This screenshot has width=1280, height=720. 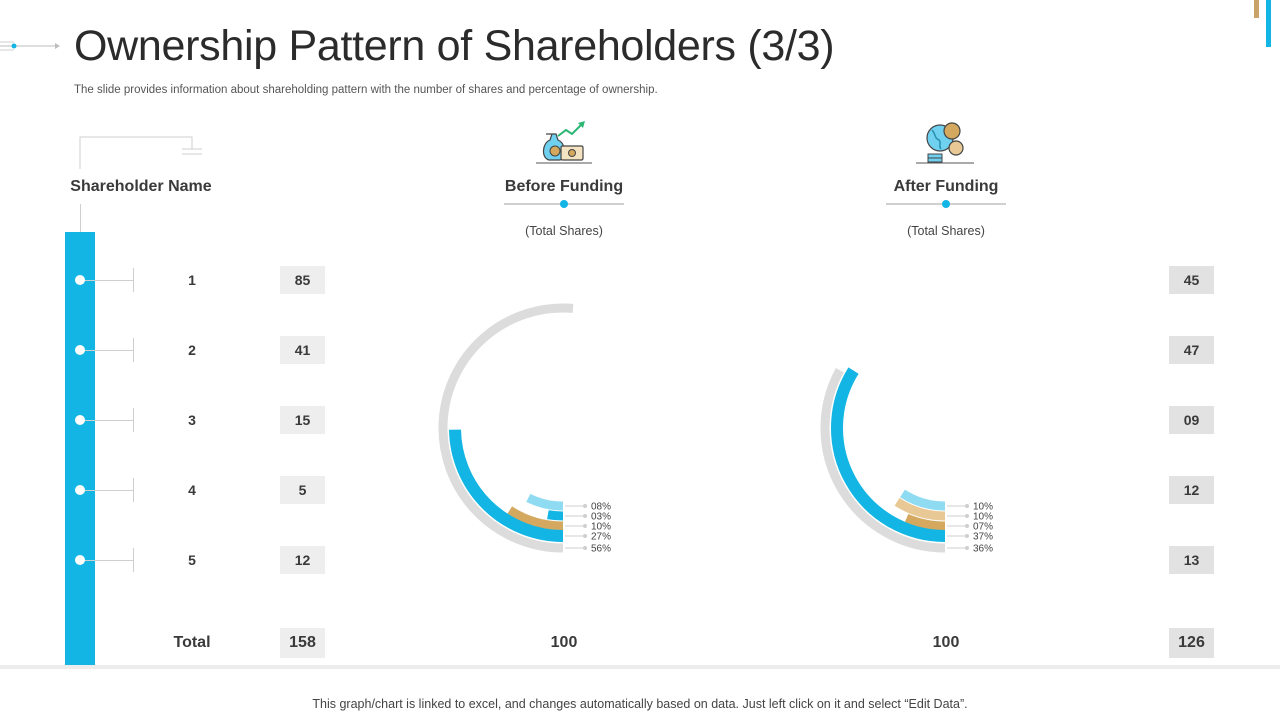 What do you see at coordinates (1191, 560) in the screenshot?
I see `after-shares-value: 13` at bounding box center [1191, 560].